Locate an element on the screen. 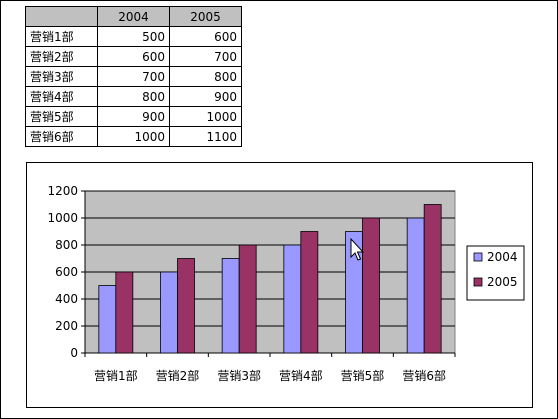  y-tick-label: 200 is located at coordinates (66, 326).